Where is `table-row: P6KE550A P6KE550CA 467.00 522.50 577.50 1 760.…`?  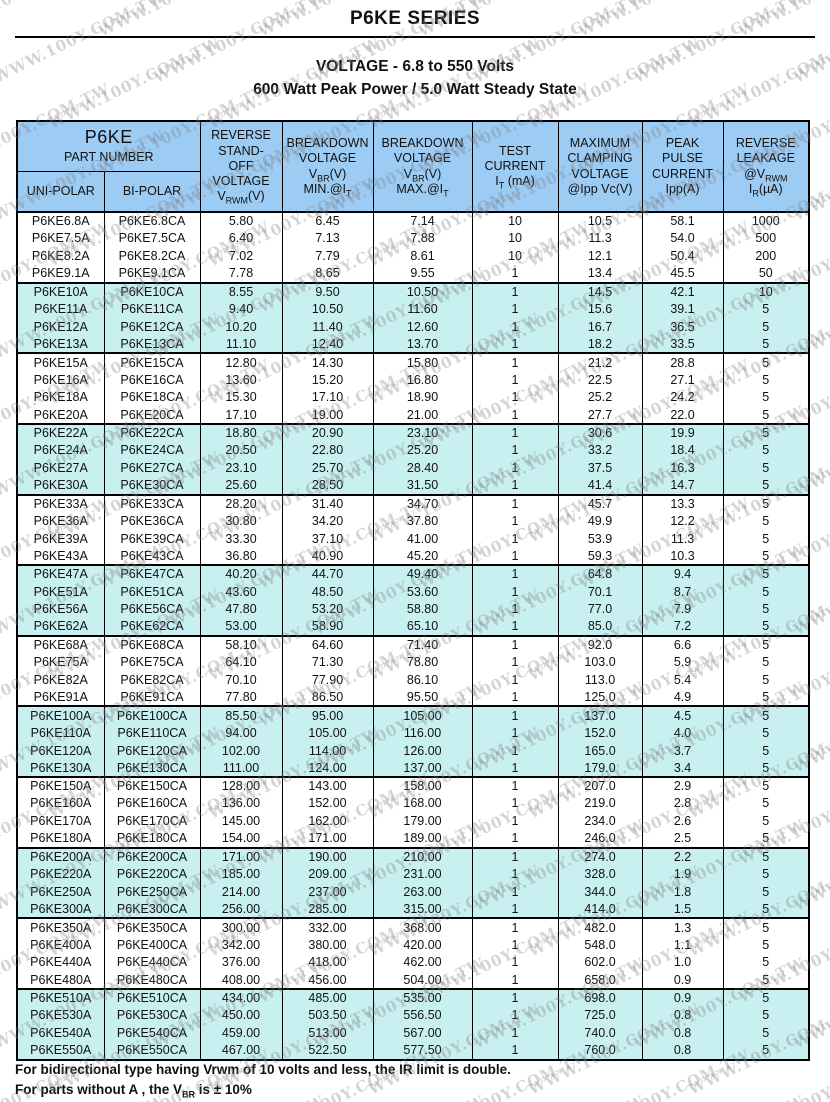
table-row: P6KE550A P6KE550CA 467.00 522.50 577.50 1 760.… is located at coordinates (413, 1050).